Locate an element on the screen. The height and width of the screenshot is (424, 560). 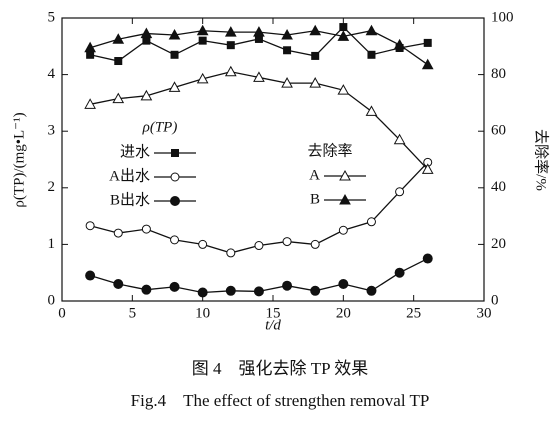
y2-axis-label: 去除率/% is located at coordinates (541, 160).